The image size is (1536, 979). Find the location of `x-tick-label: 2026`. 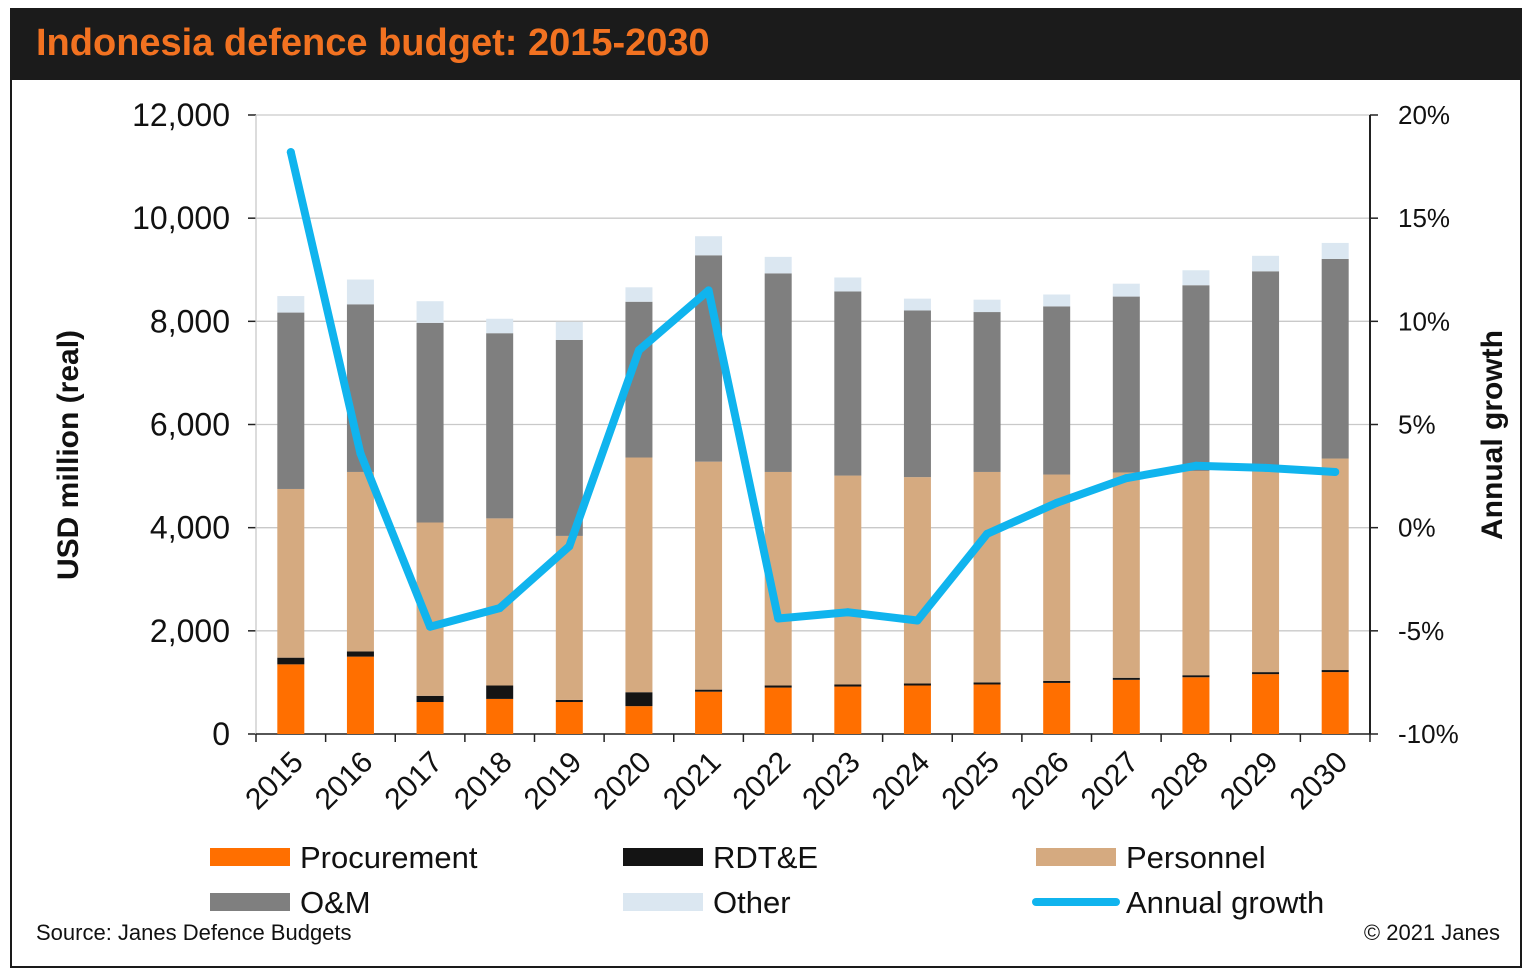

x-tick-label: 2026 is located at coordinates (1040, 781).